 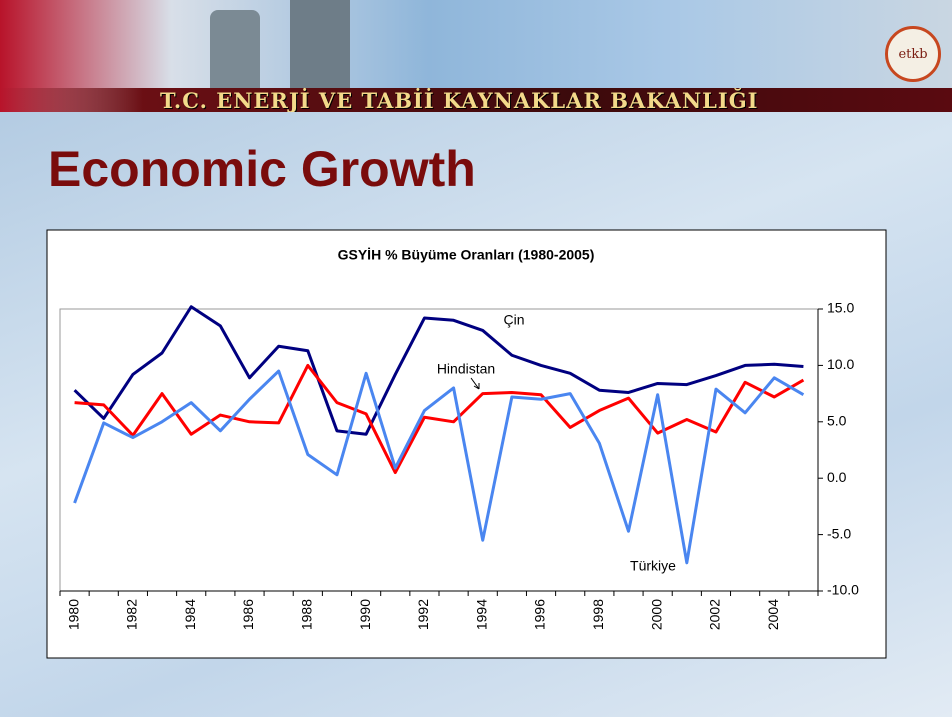 I want to click on series-annotation: Türkiye, so click(x=653, y=566).